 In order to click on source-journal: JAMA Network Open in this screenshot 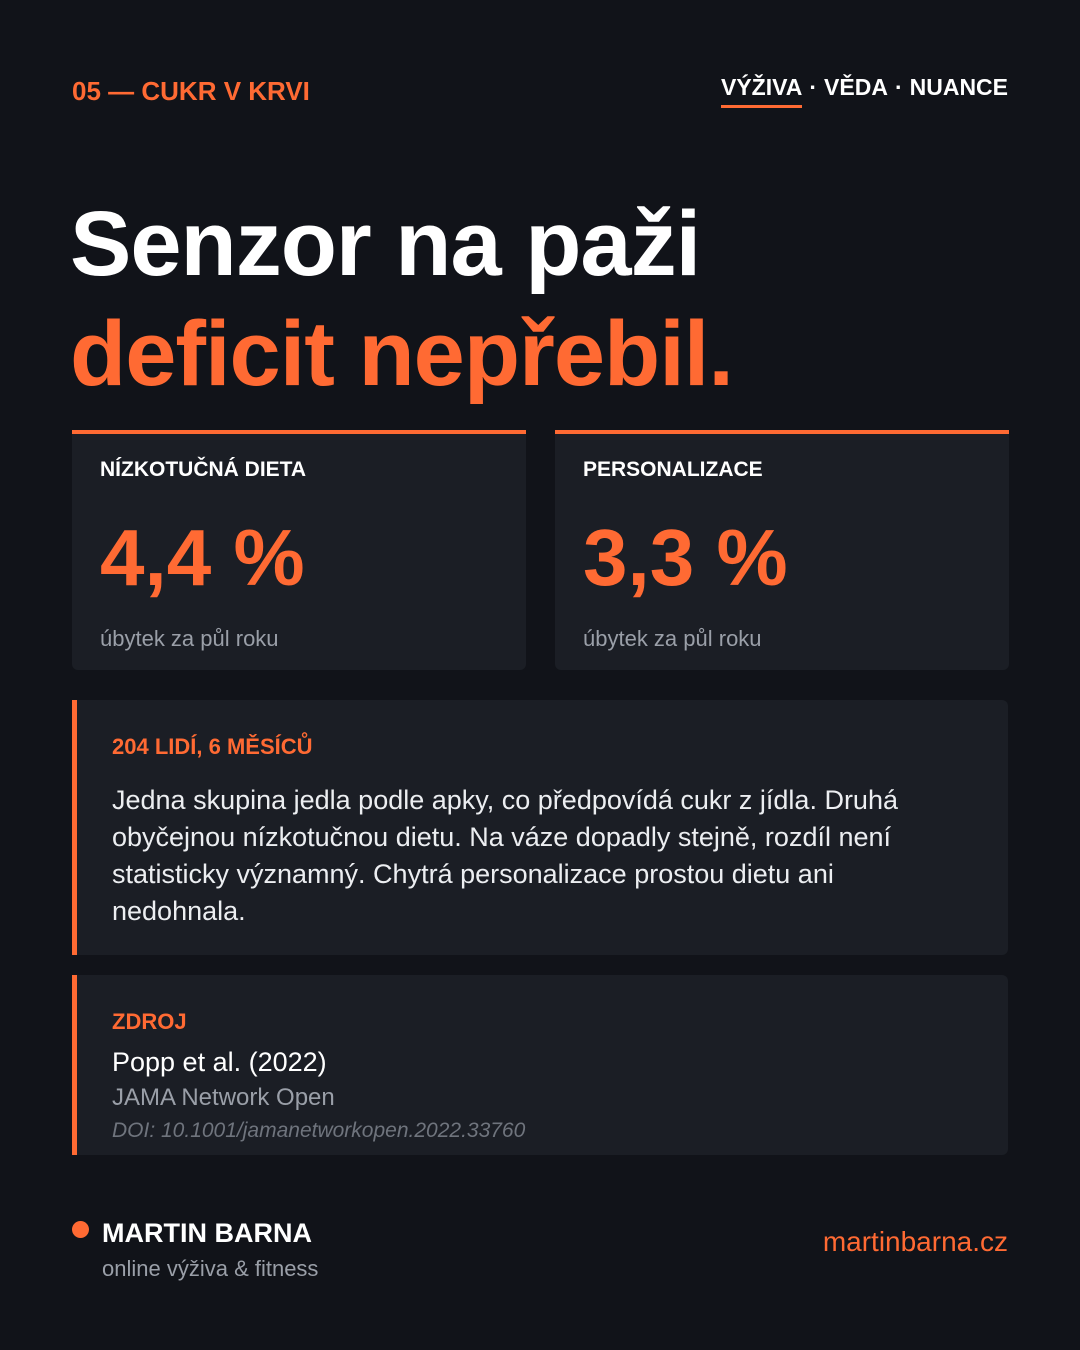, I will do `click(223, 1097)`.